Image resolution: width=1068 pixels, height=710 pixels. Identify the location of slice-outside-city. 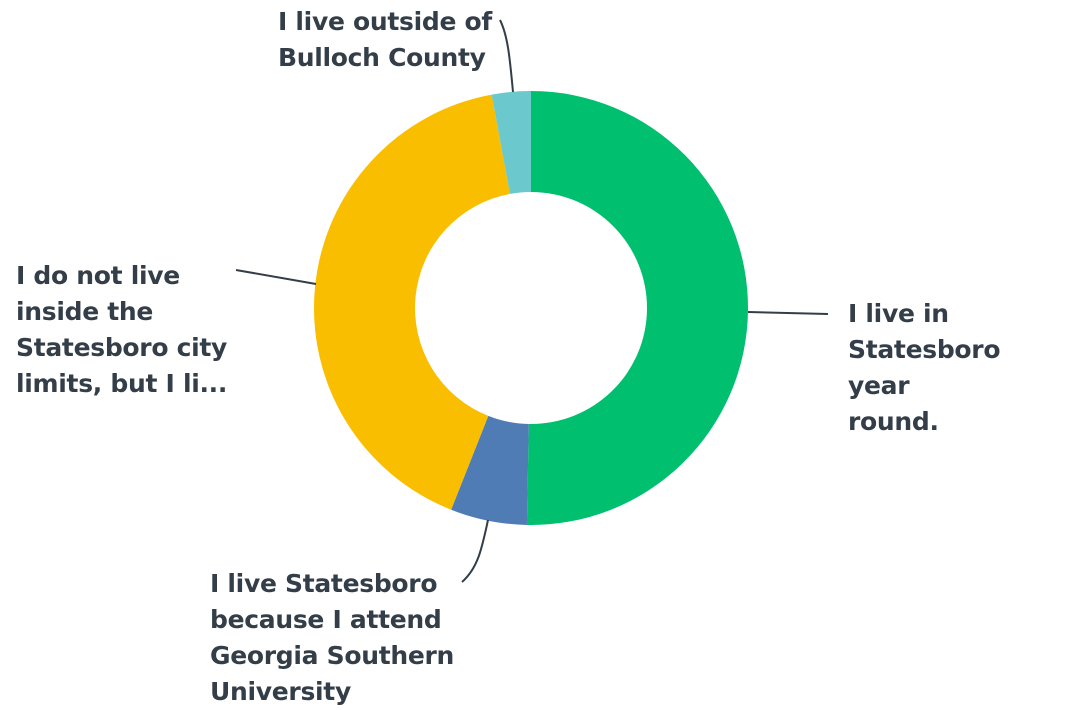
(412, 302).